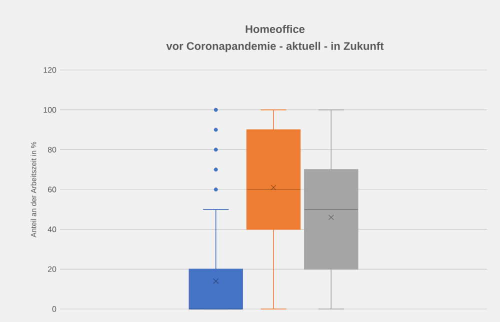 The width and height of the screenshot is (500, 322). Describe the element at coordinates (52, 229) in the screenshot. I see `y-tick-label: 40` at that location.